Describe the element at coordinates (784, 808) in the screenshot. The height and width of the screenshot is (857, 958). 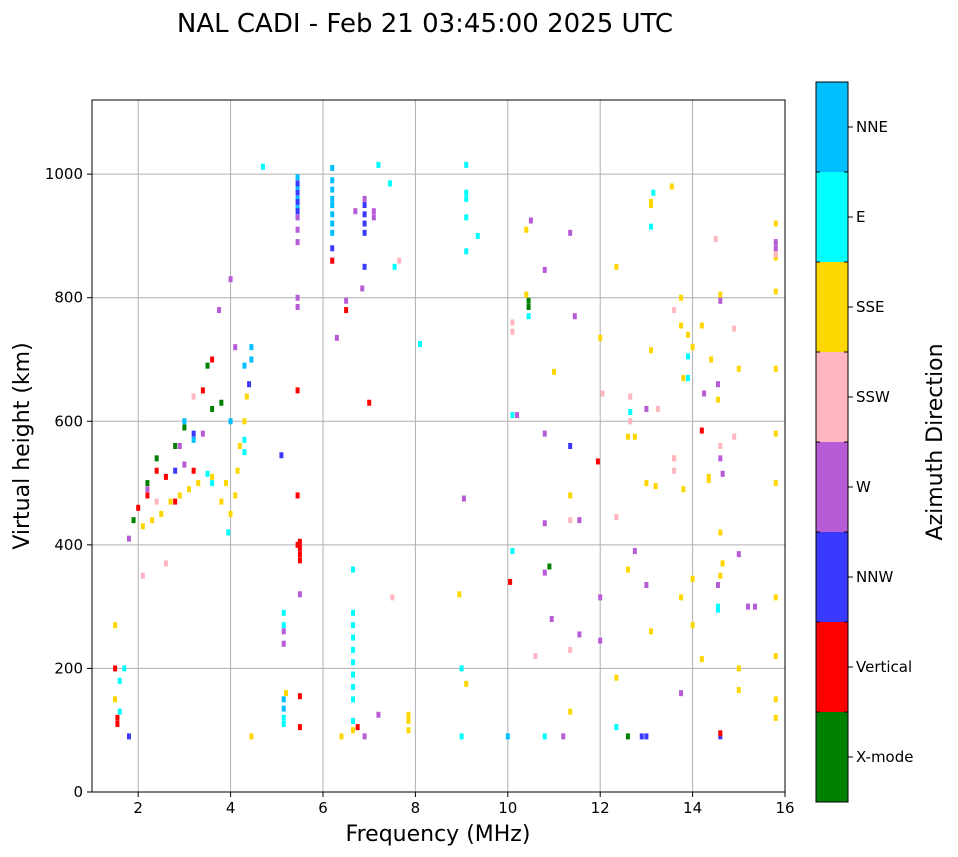
I see `x-tick-label: 16` at that location.